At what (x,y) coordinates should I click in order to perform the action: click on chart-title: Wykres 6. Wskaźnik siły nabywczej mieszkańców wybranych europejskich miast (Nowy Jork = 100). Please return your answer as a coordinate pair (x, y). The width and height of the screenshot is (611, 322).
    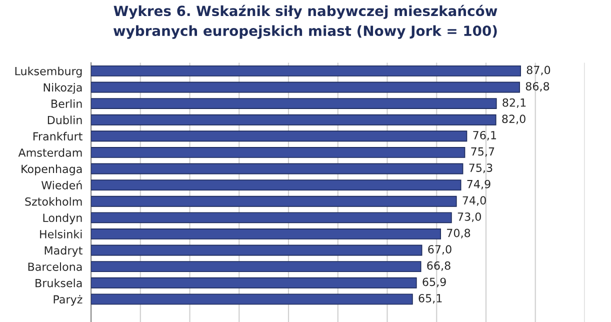
    Looking at the image, I should click on (305, 21).